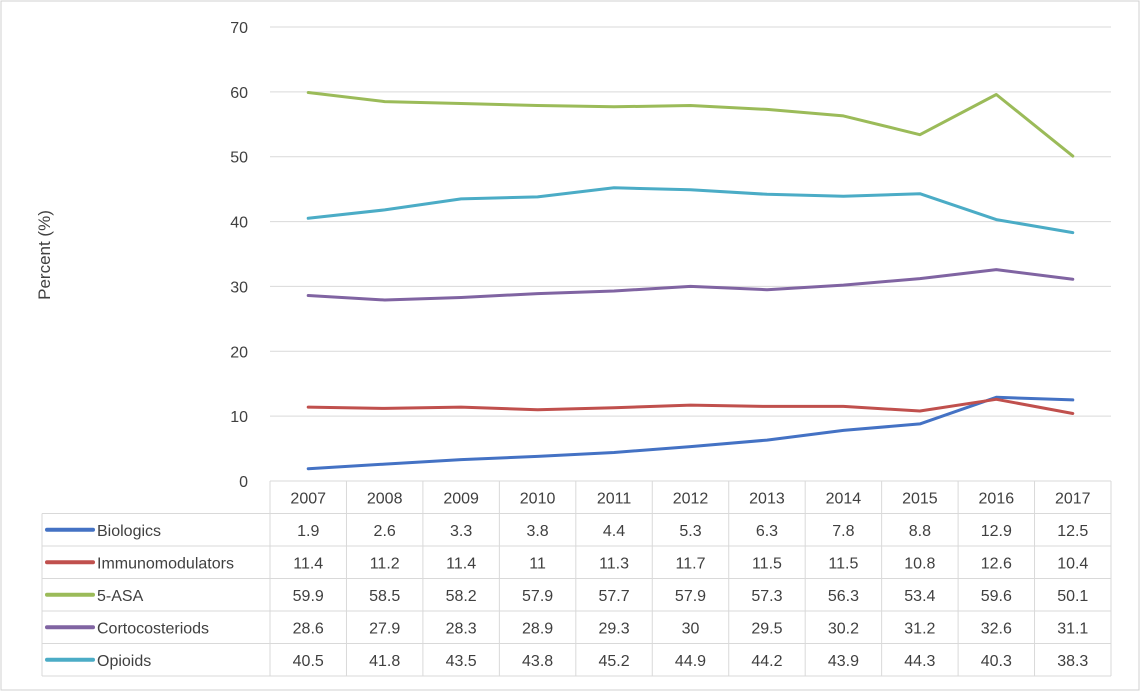 The height and width of the screenshot is (697, 1141). What do you see at coordinates (537, 563) in the screenshot?
I see `table-value: 11` at bounding box center [537, 563].